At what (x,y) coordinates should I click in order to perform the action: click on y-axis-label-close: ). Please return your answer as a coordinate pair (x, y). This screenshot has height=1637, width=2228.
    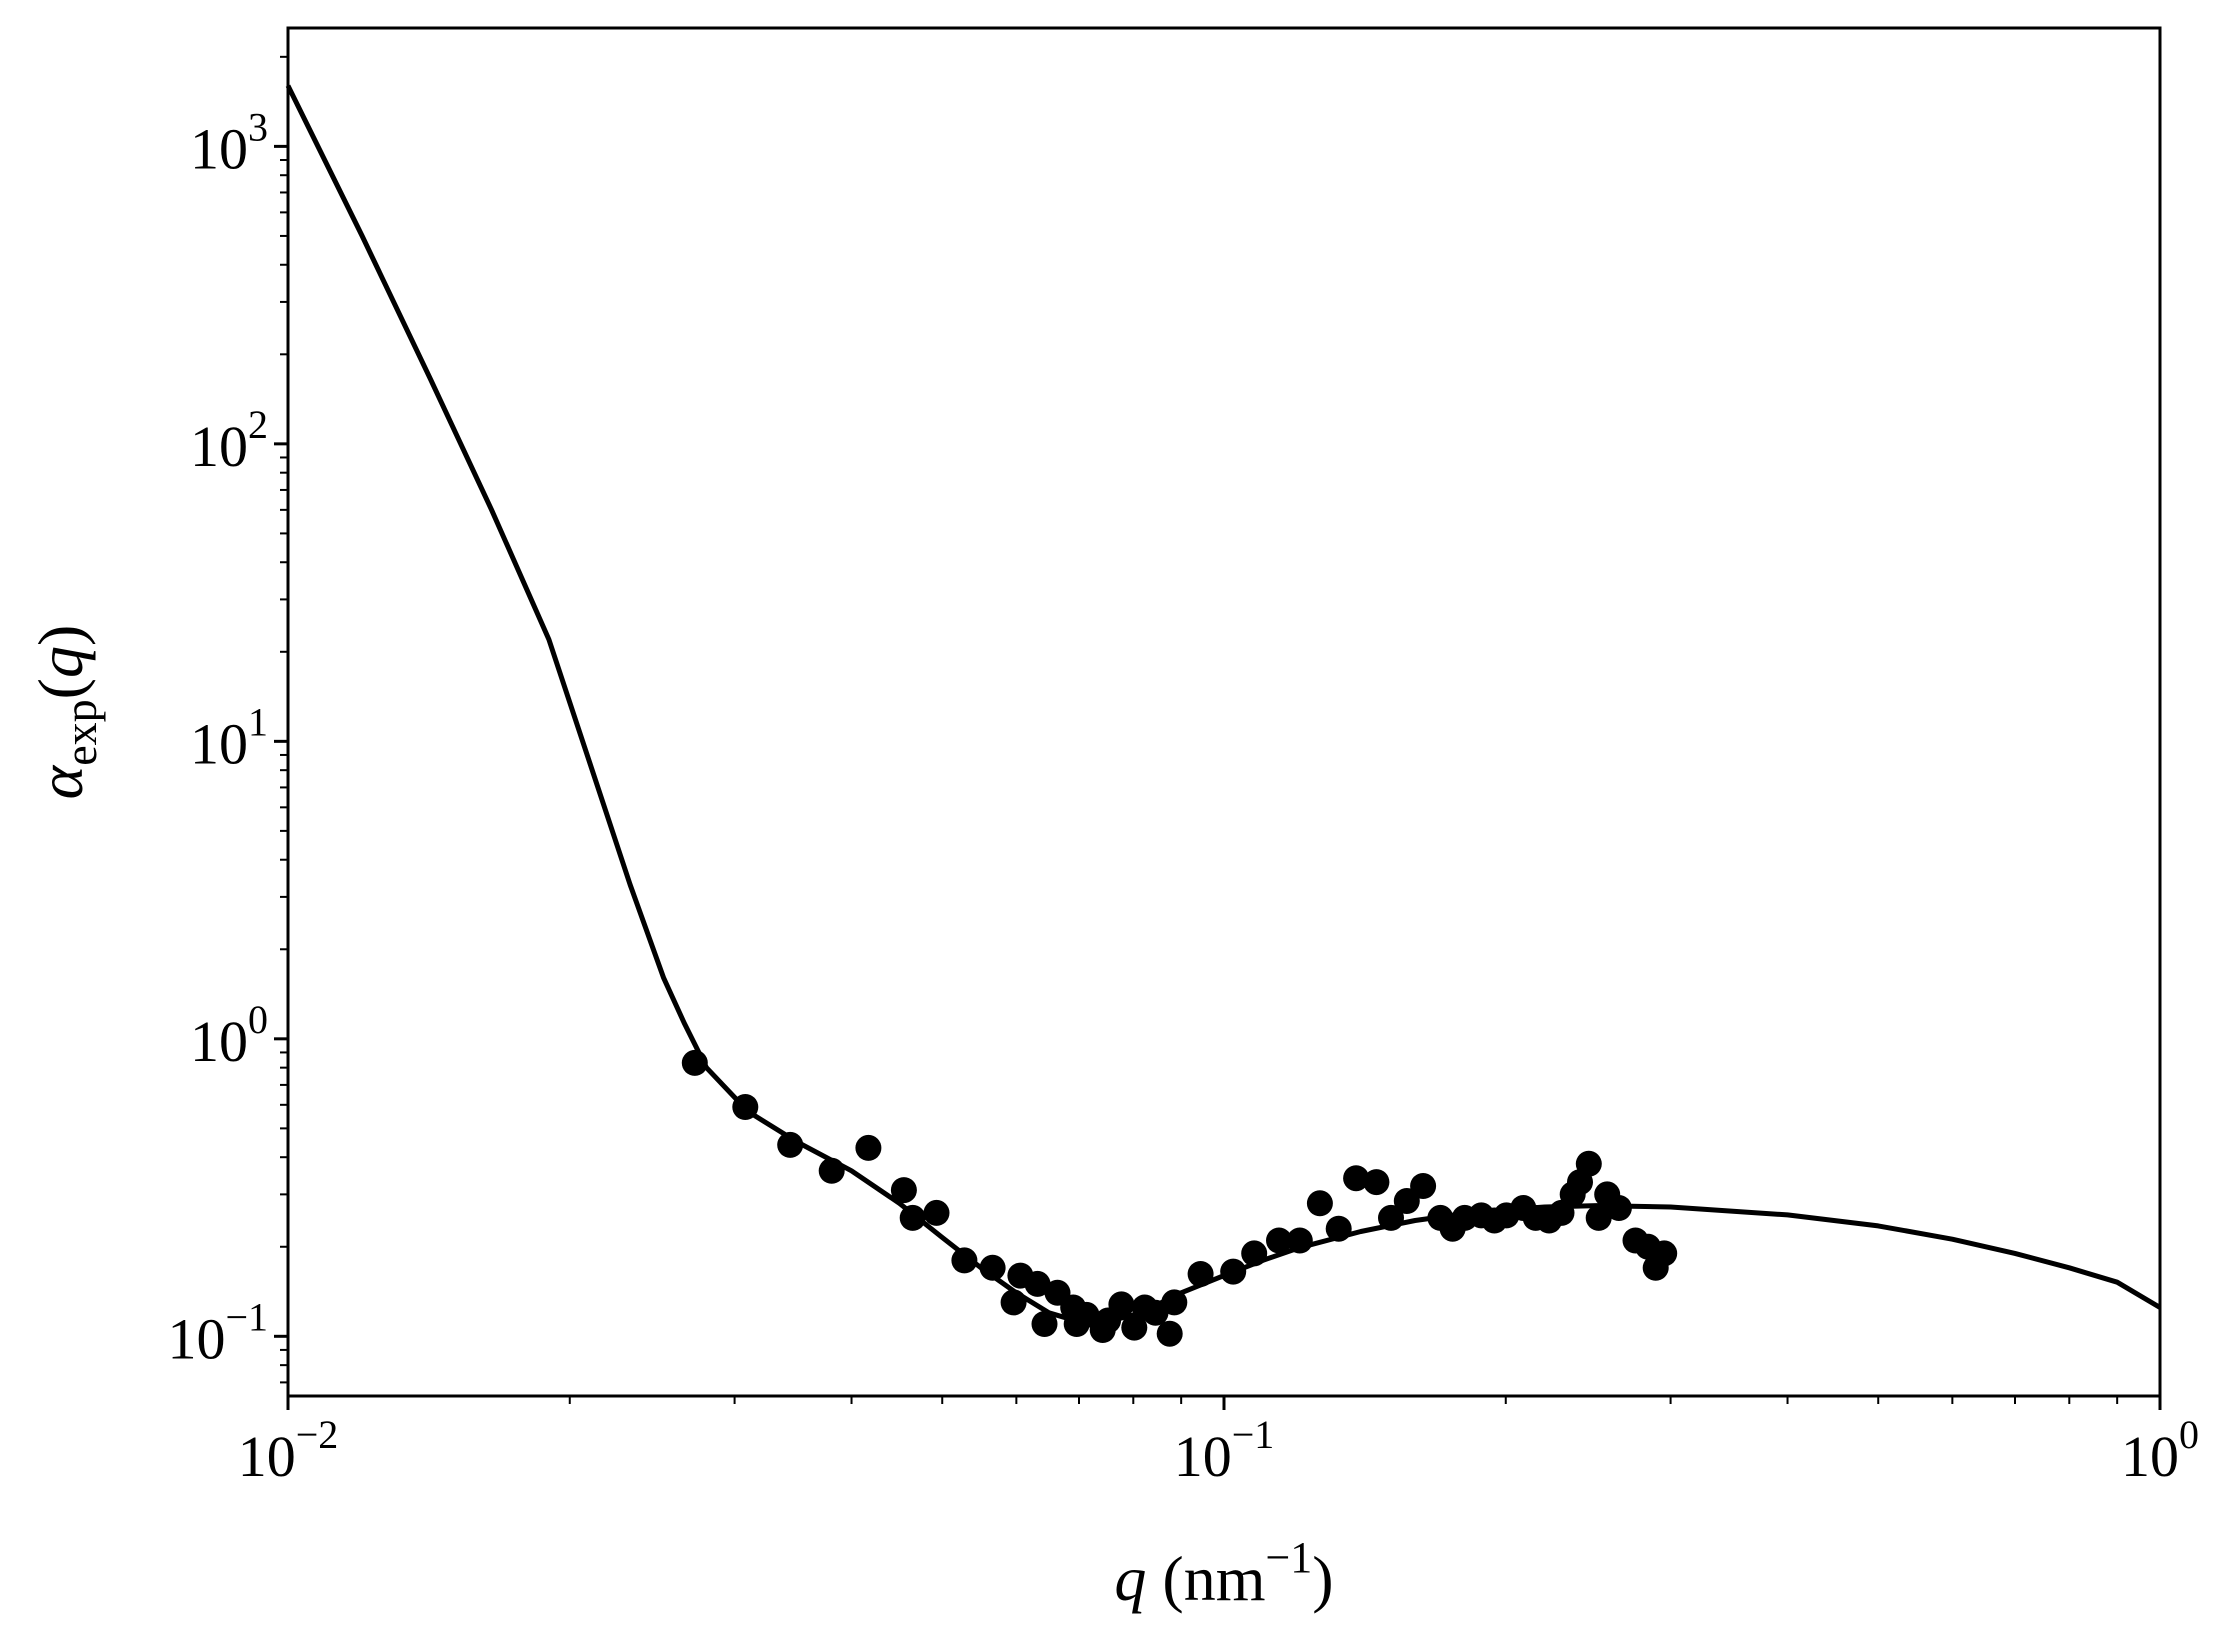
    Looking at the image, I should click on (60, 635).